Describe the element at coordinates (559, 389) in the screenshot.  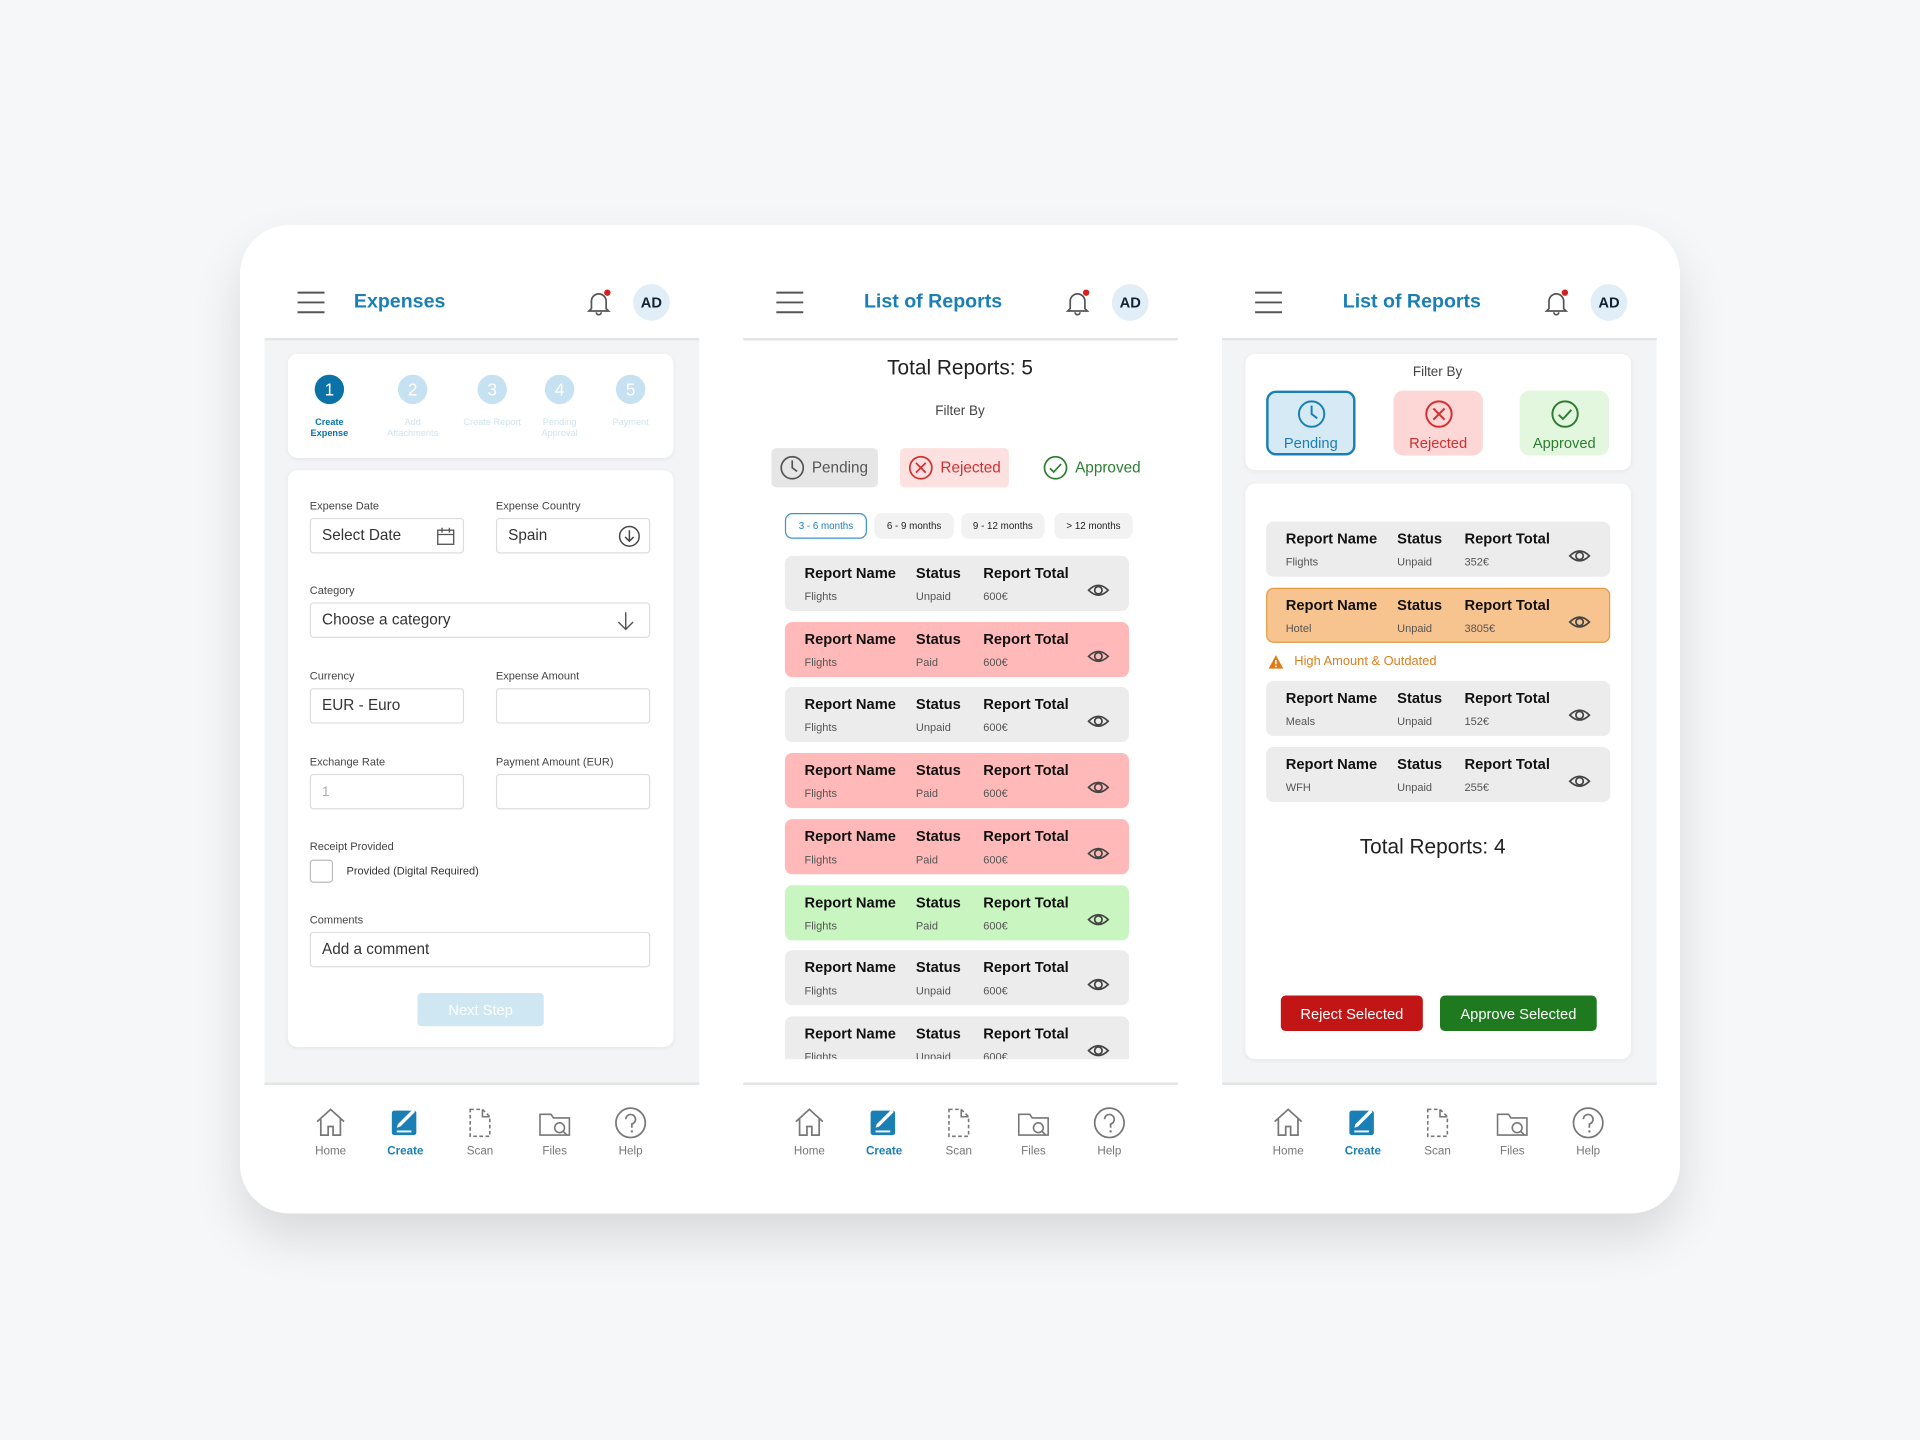
I see `step-number: 4` at that location.